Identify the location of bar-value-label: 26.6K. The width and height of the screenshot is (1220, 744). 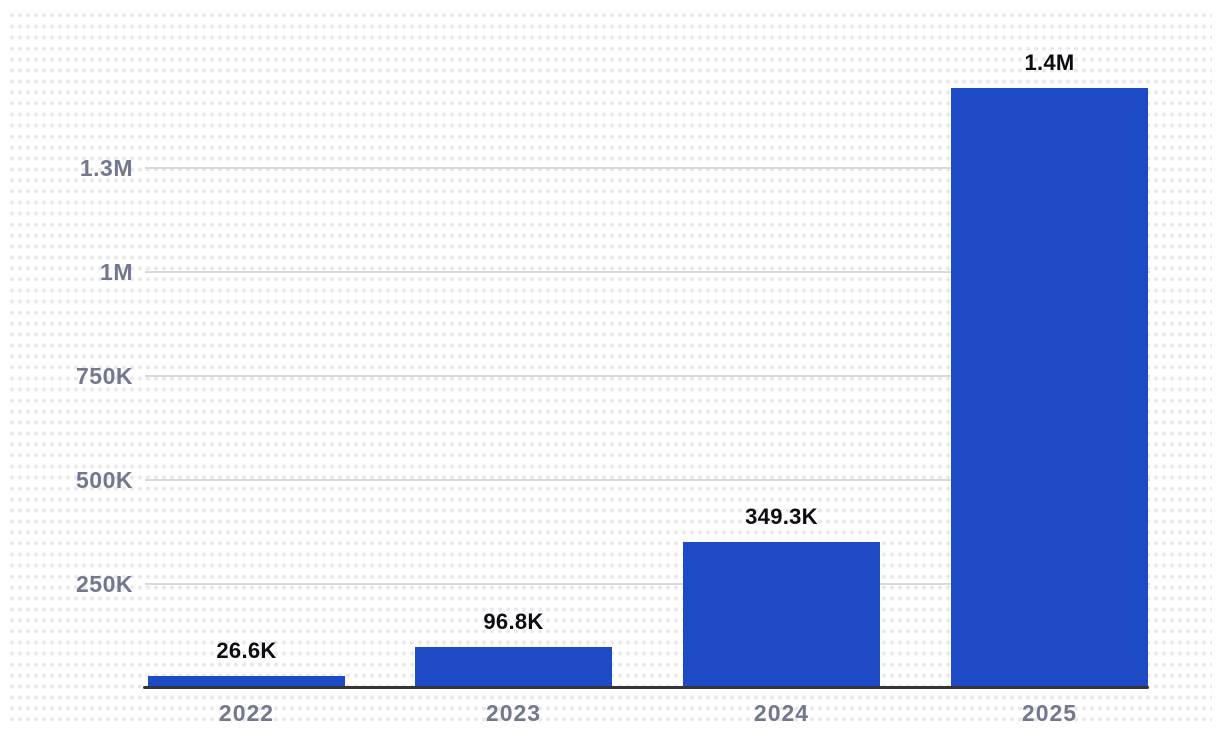
(246, 650).